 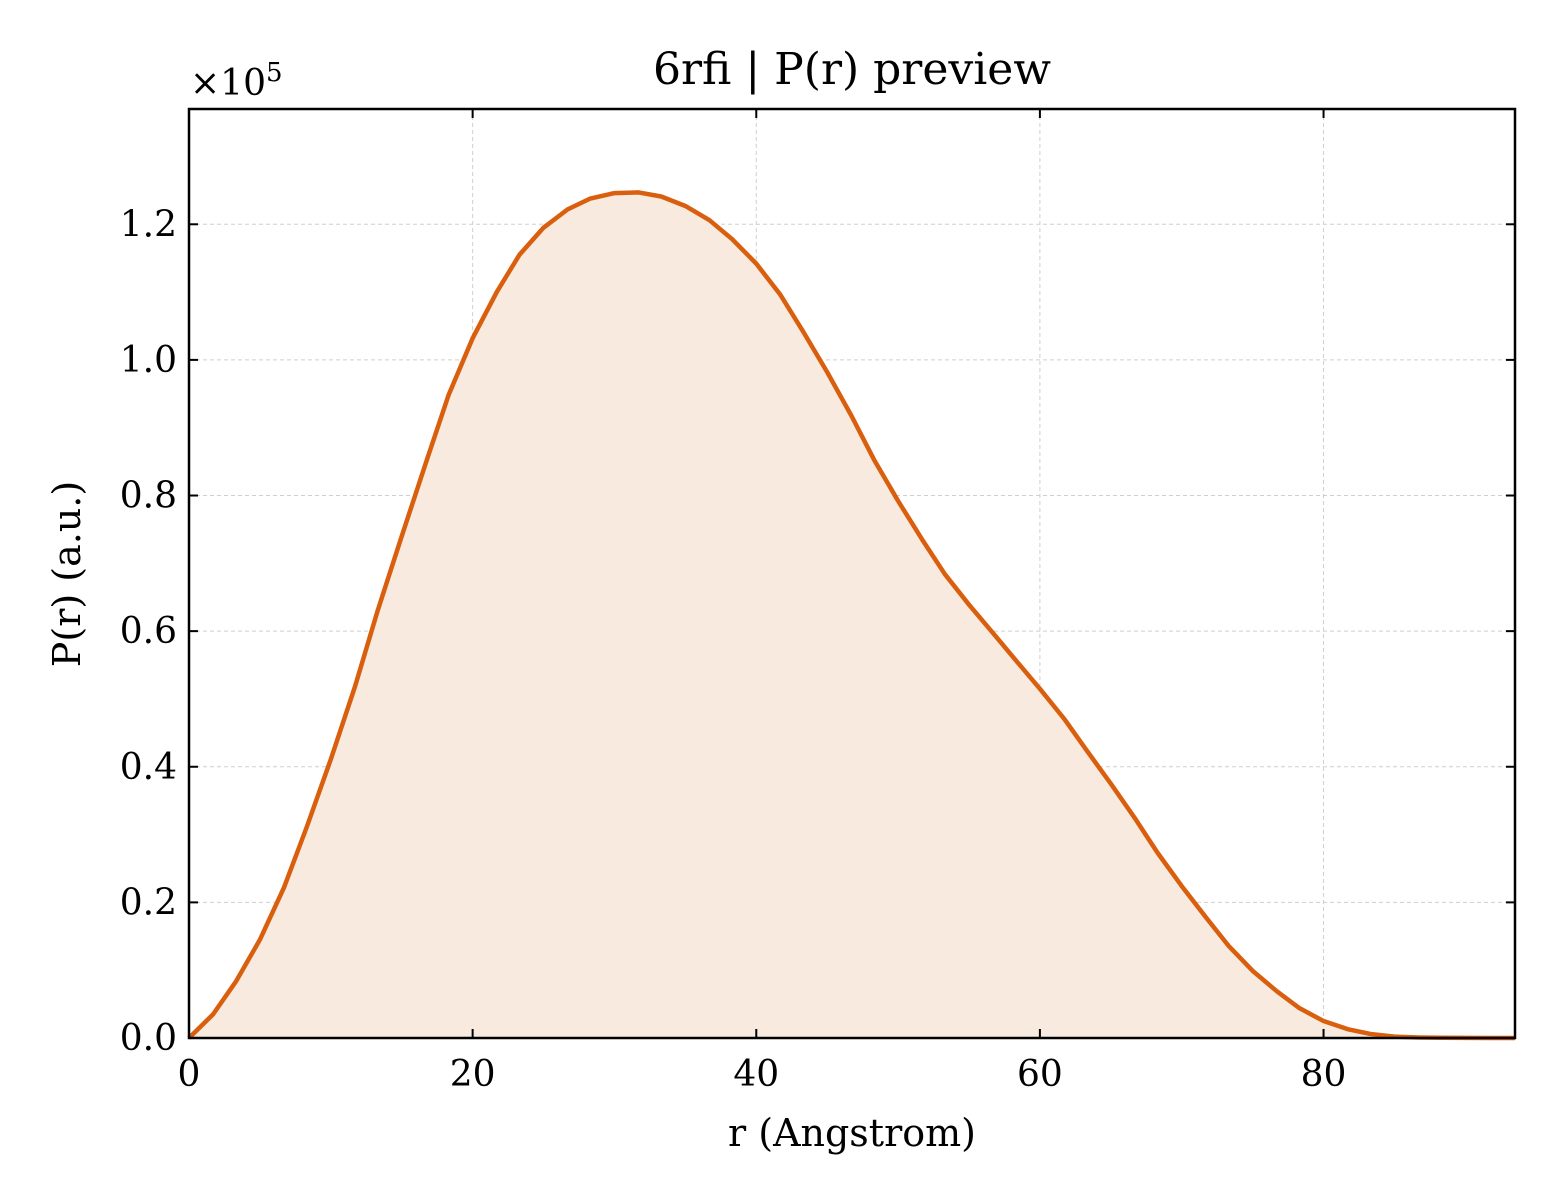 I want to click on y-axis-multiplier-exponent: 5, so click(x=274, y=73).